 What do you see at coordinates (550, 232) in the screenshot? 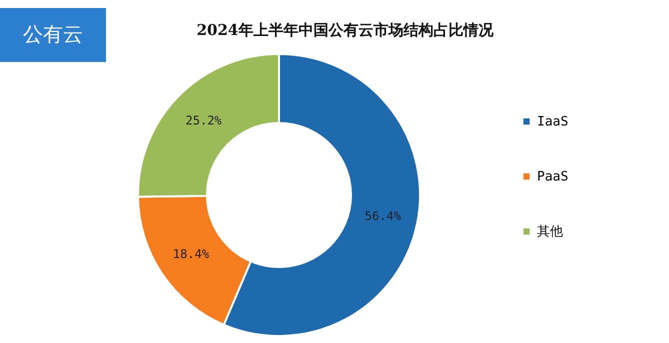
I see `legend-label: 其他` at bounding box center [550, 232].